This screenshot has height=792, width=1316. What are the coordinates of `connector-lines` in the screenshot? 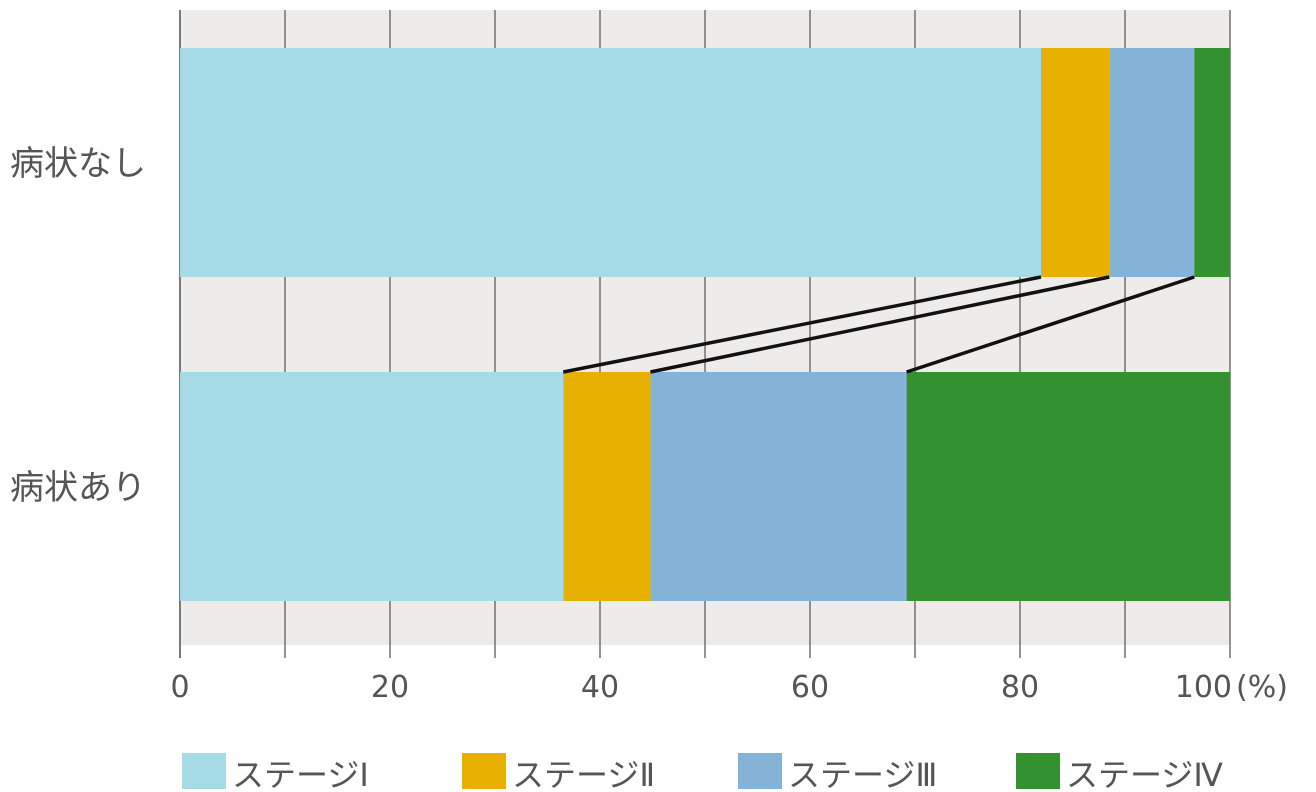 It's located at (878, 324).